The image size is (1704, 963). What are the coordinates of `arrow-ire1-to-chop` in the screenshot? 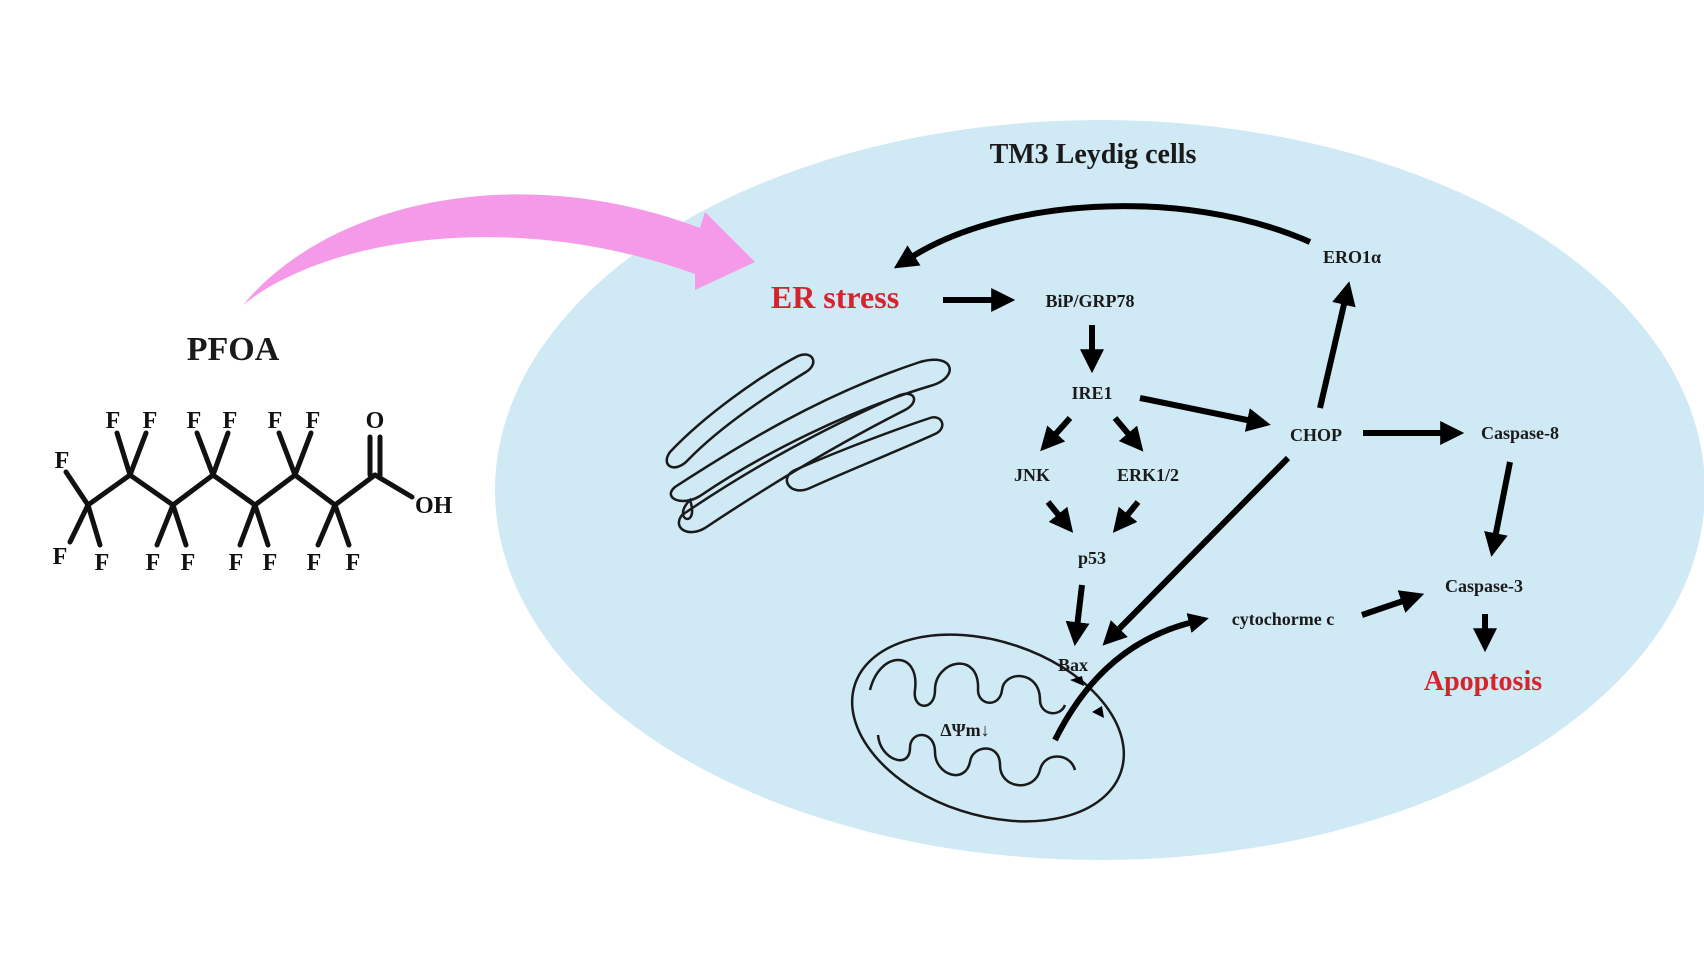 It's located at (1205, 413).